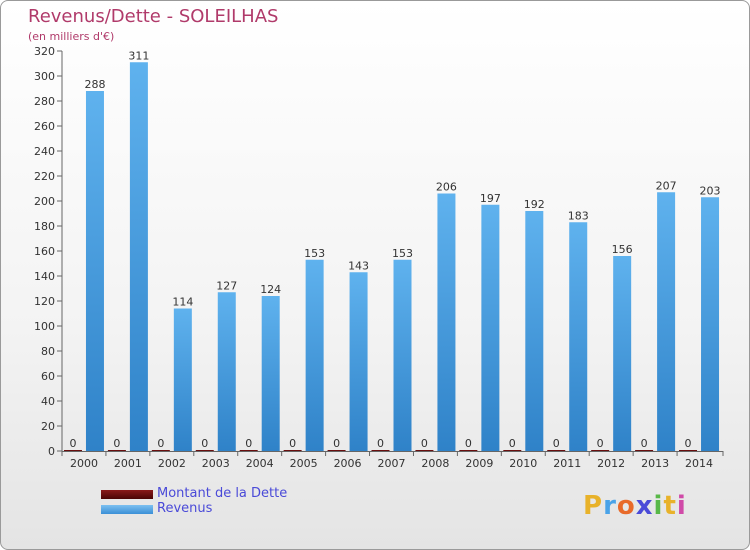  Describe the element at coordinates (84, 463) in the screenshot. I see `x-tick-label: 2000` at that location.